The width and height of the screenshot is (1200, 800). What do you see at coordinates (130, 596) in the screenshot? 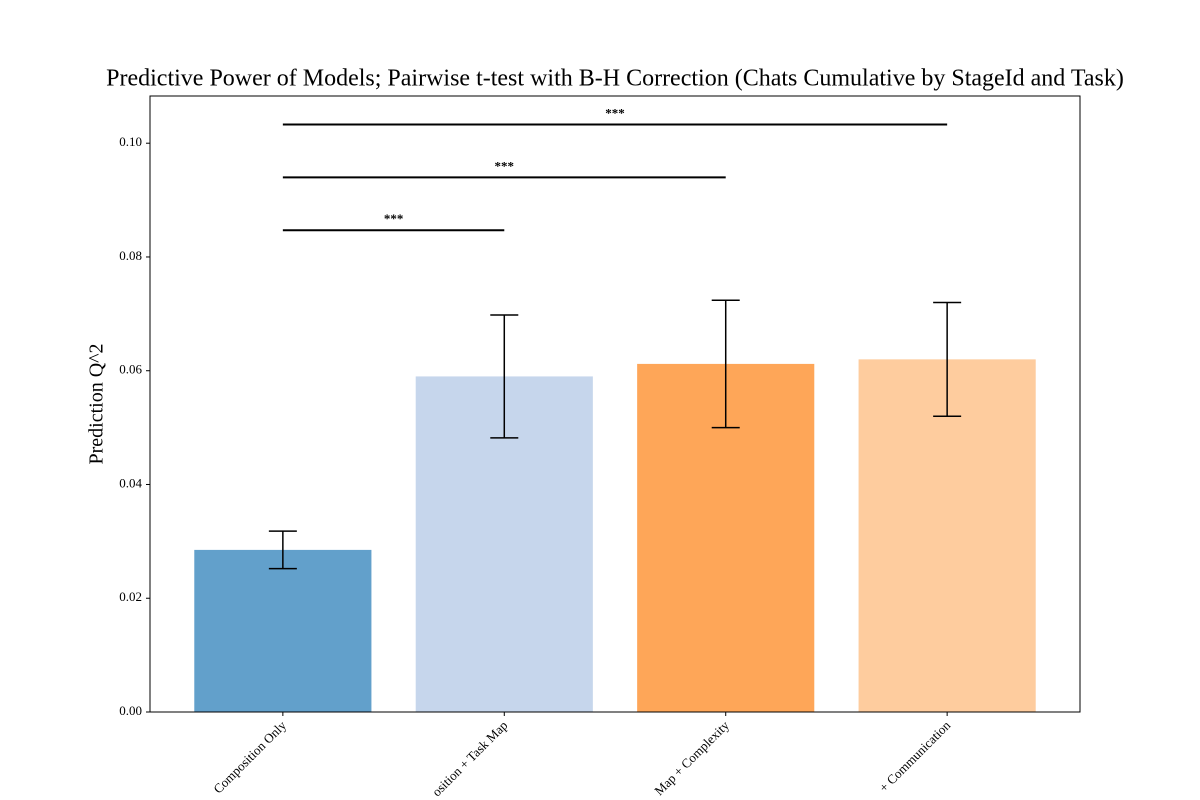
I see `y-tick-label: 0.02` at bounding box center [130, 596].